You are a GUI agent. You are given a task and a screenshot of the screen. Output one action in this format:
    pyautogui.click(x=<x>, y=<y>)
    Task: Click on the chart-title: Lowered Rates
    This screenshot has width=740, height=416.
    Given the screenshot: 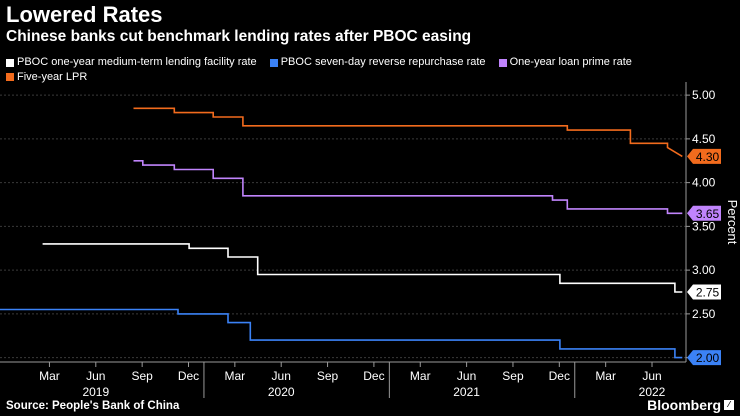 What is the action you would take?
    pyautogui.click(x=84, y=14)
    